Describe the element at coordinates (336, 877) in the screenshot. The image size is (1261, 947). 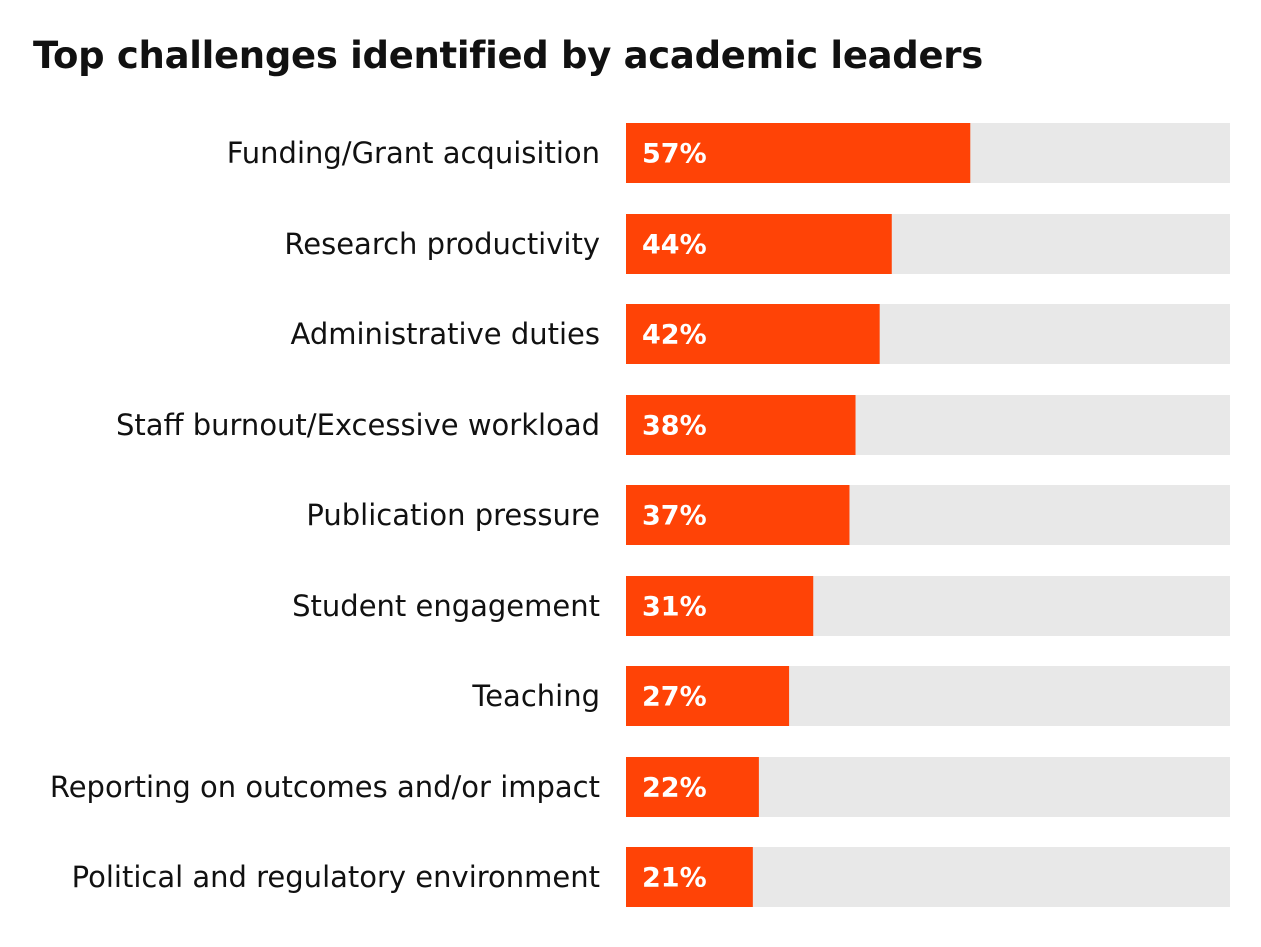
I see `category-label: Political and regulatory environment` at that location.